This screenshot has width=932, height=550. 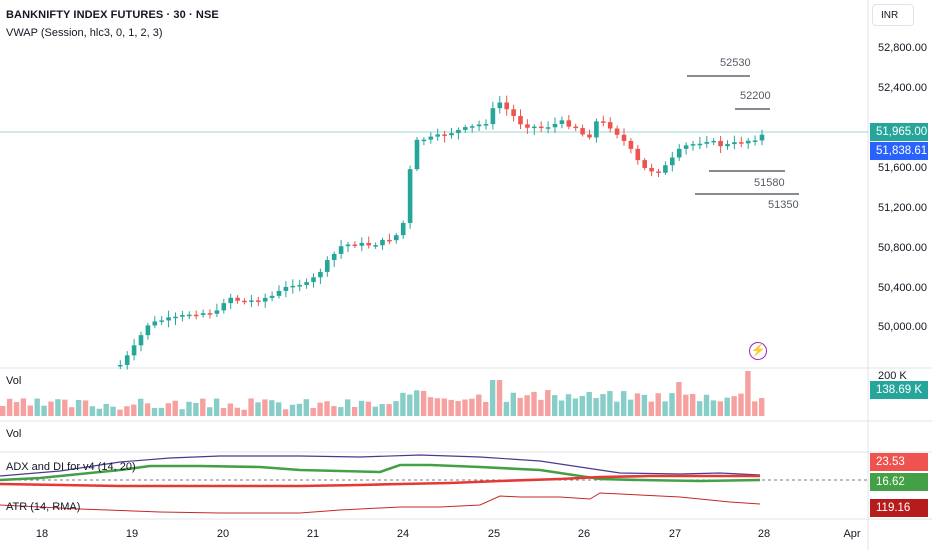 I want to click on vwap-price-badge: 51,838.61, so click(x=899, y=151).